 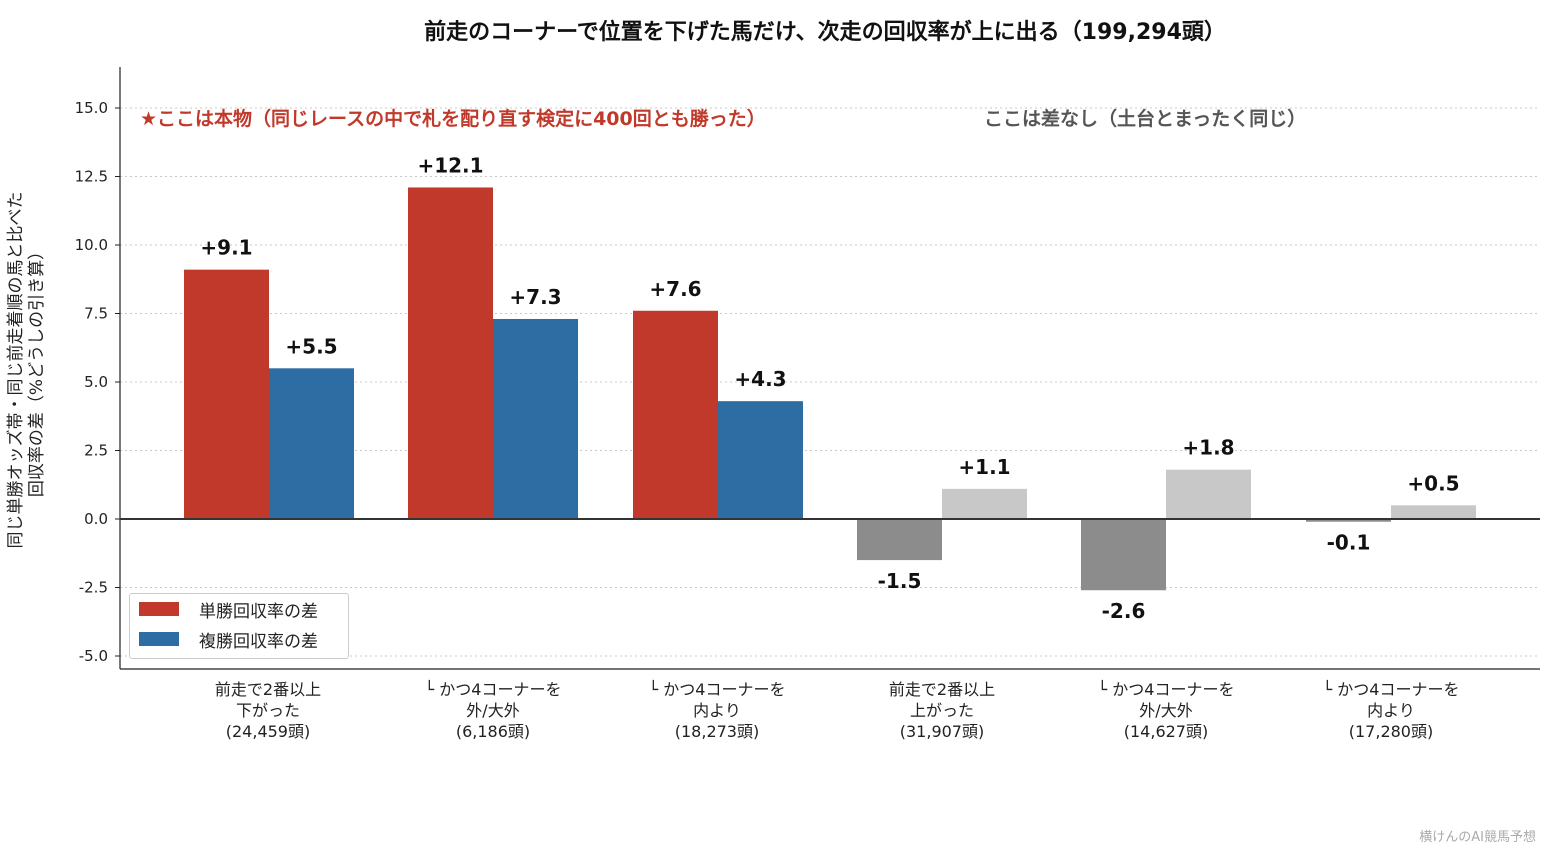 I want to click on y-tick-label: 10.0, so click(x=91, y=245).